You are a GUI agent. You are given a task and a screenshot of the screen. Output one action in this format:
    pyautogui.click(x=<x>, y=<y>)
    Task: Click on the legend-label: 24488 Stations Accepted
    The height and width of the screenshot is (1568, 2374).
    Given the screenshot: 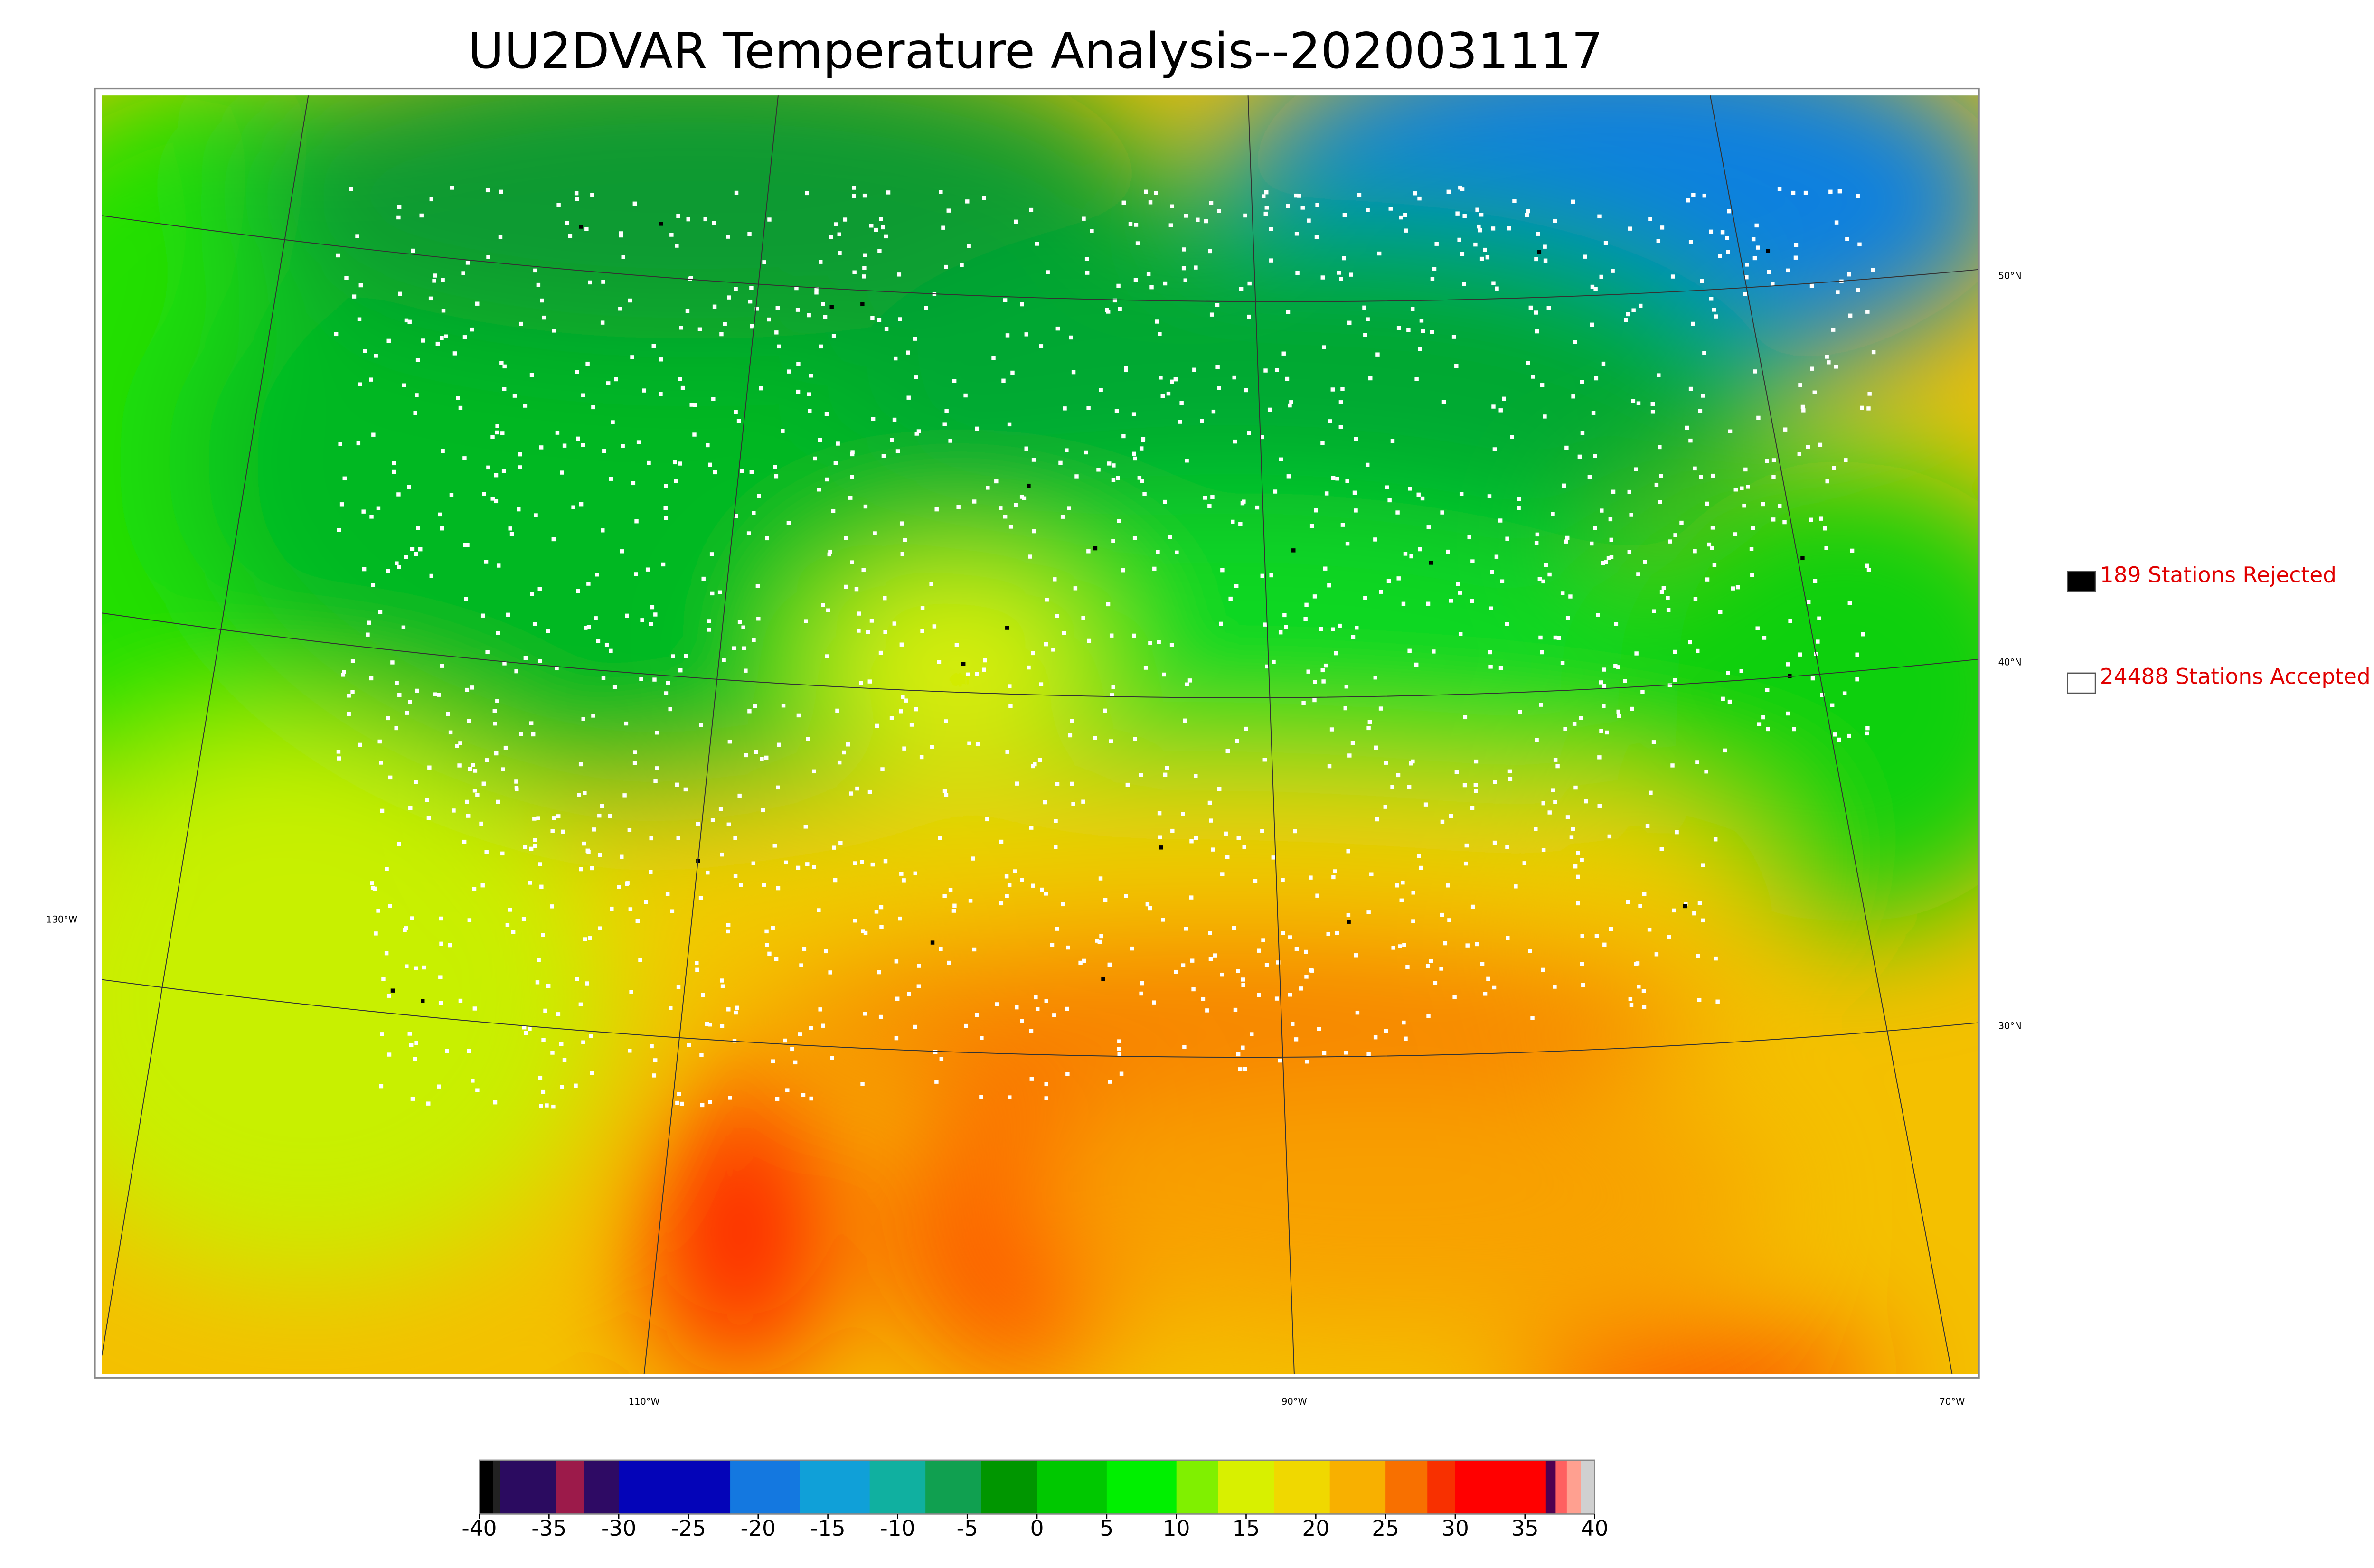 What is the action you would take?
    pyautogui.click(x=2235, y=676)
    